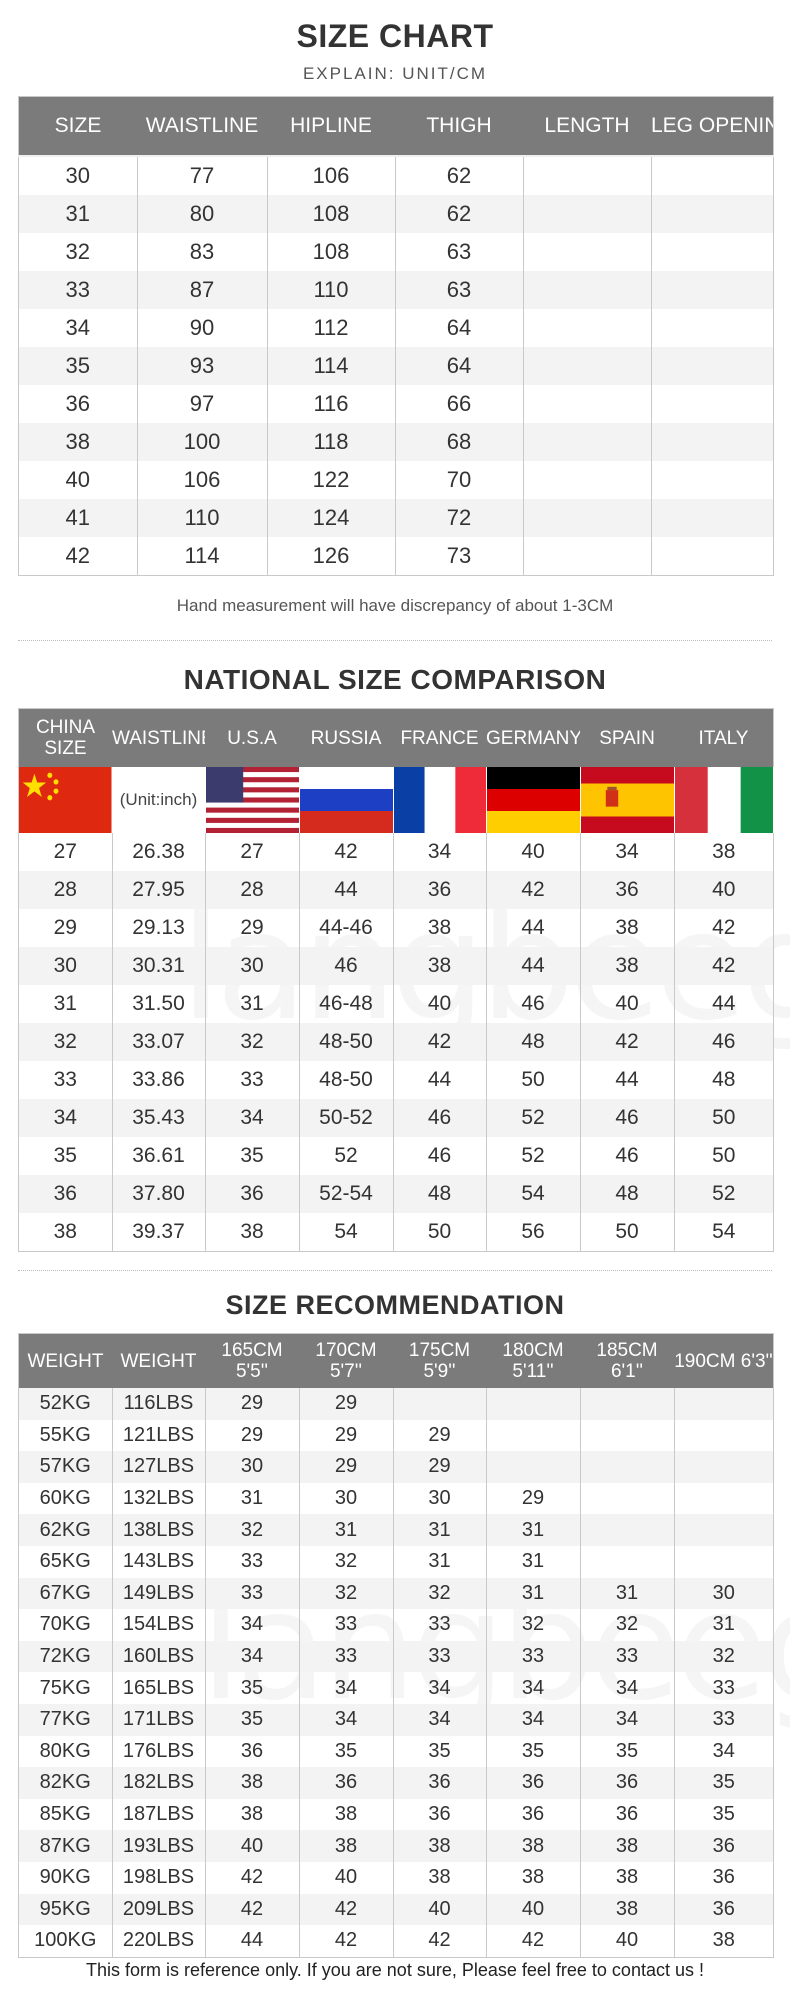 The height and width of the screenshot is (2000, 790). What do you see at coordinates (459, 290) in the screenshot?
I see `table-cell: 63` at bounding box center [459, 290].